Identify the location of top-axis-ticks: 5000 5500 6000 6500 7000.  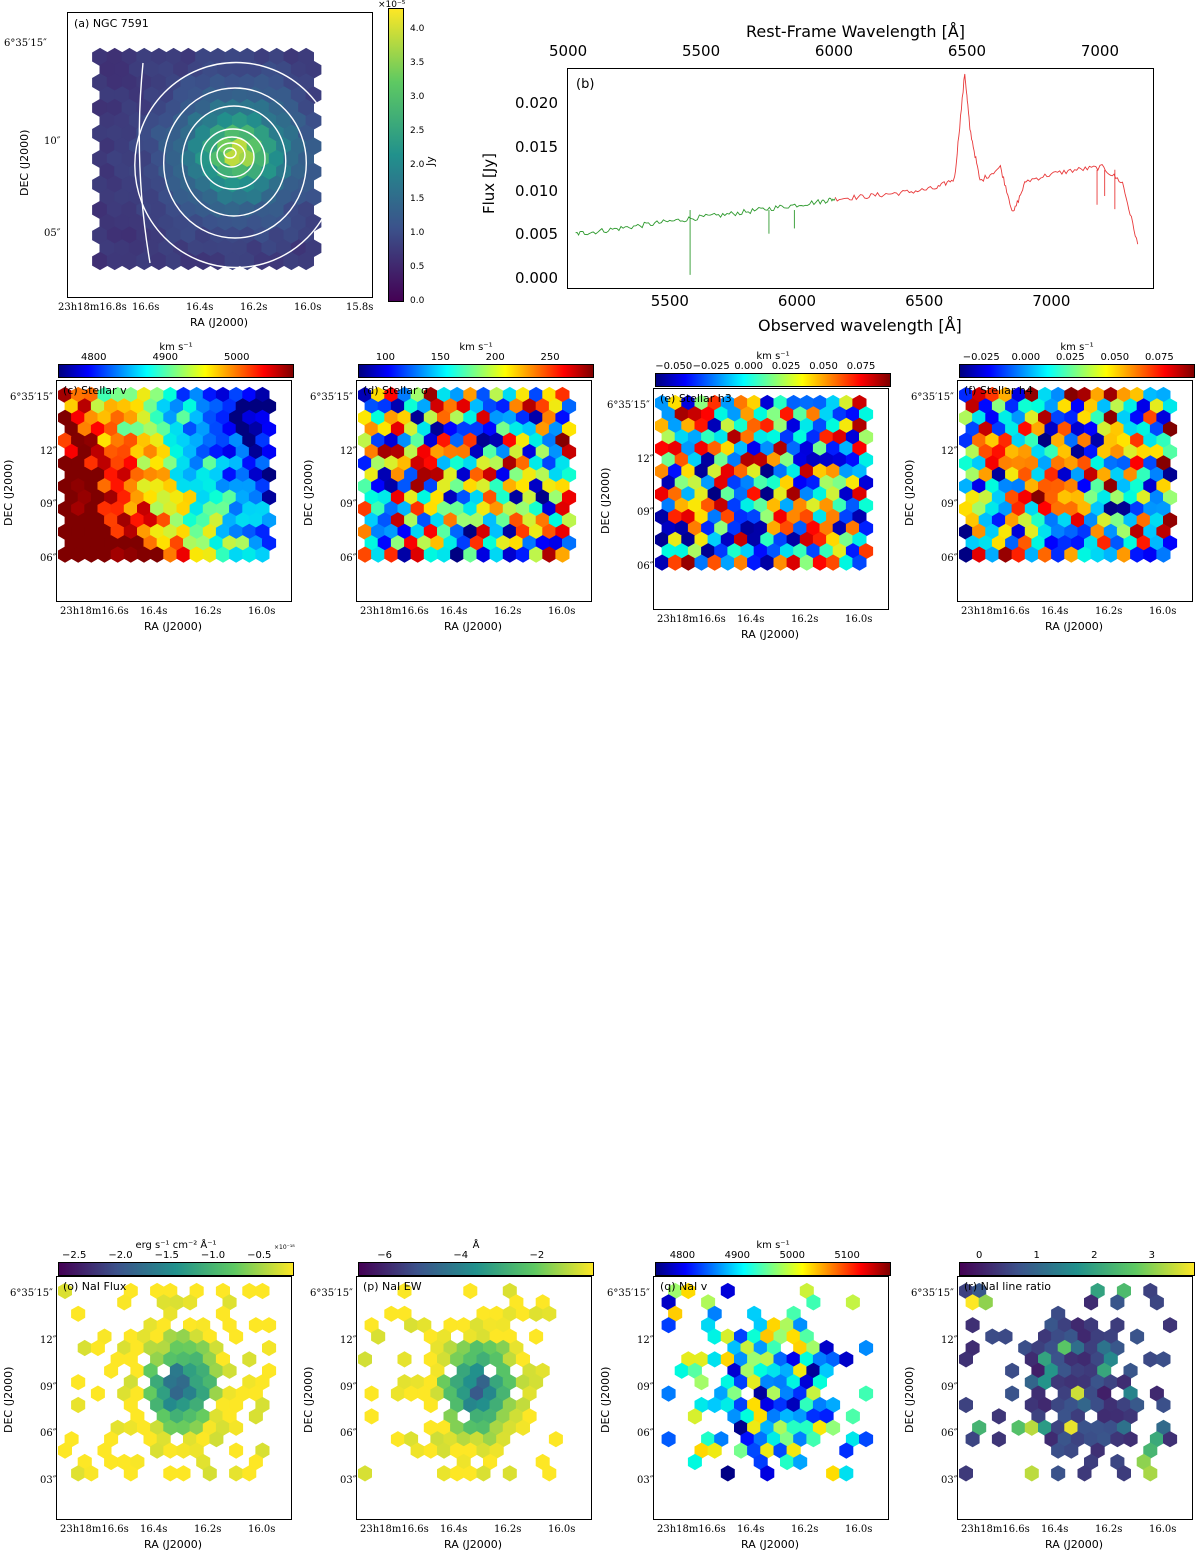
(851, 53).